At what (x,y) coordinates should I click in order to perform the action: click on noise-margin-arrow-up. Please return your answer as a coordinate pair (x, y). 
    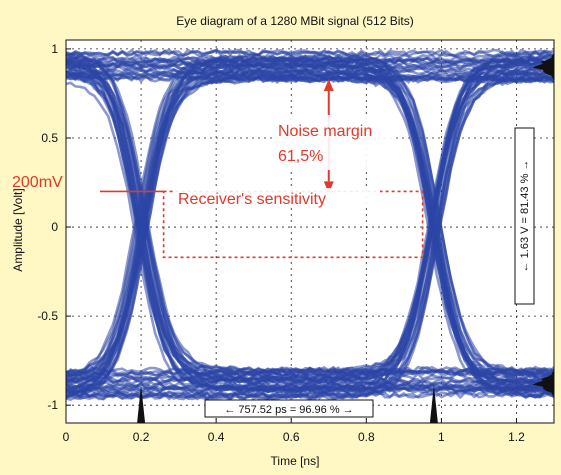
    Looking at the image, I should click on (328, 84).